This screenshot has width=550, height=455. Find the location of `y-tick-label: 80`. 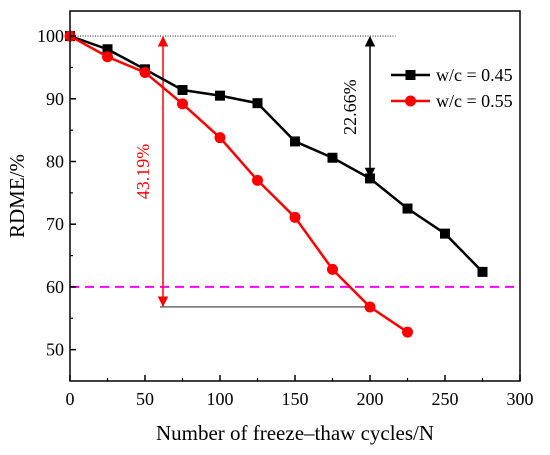

y-tick-label: 80 is located at coordinates (55, 162).